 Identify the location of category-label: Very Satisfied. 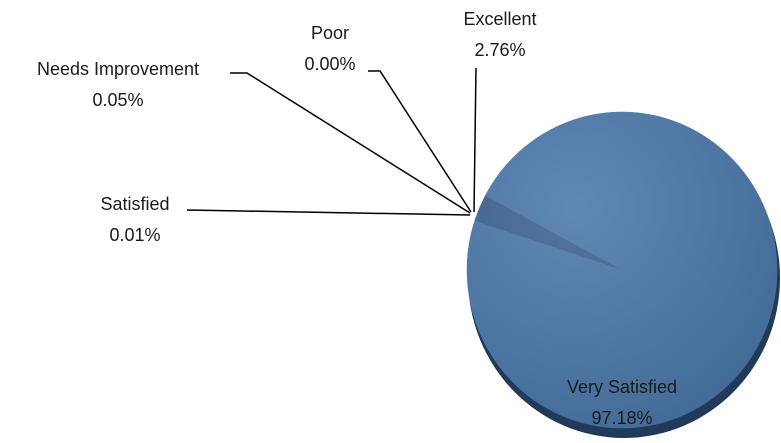
(622, 387).